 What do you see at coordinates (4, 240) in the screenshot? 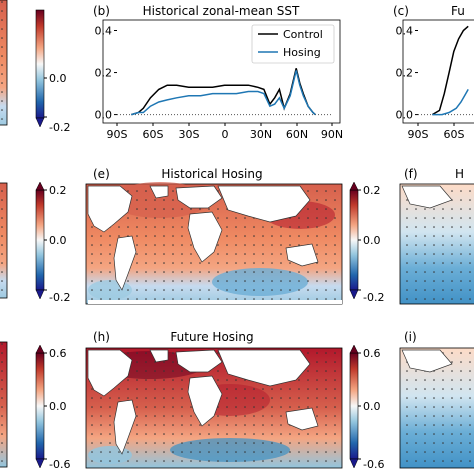
I see `map-panel-d` at bounding box center [4, 240].